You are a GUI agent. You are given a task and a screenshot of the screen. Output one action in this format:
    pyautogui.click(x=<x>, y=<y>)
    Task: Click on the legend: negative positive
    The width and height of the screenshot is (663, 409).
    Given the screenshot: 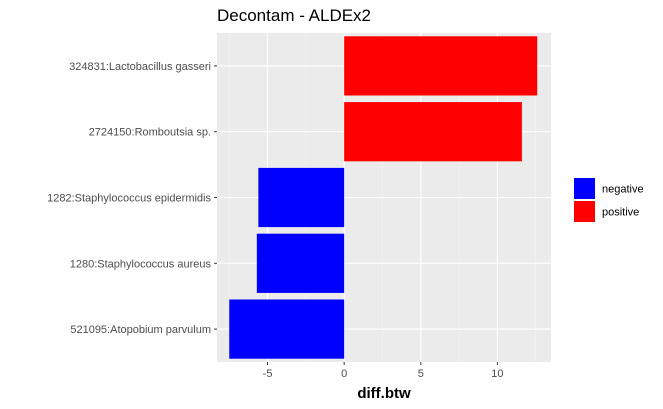 What is the action you would take?
    pyautogui.click(x=609, y=200)
    